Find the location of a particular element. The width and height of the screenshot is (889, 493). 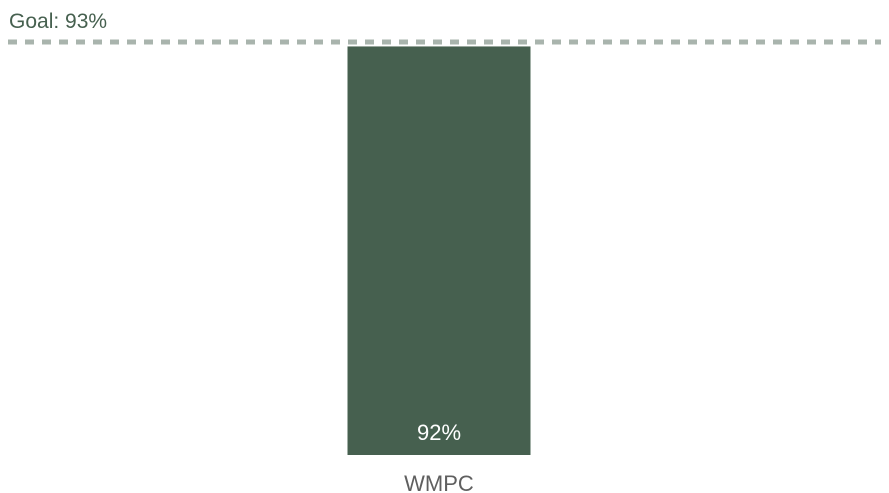

goal-label: Goal: 93% is located at coordinates (58, 21).